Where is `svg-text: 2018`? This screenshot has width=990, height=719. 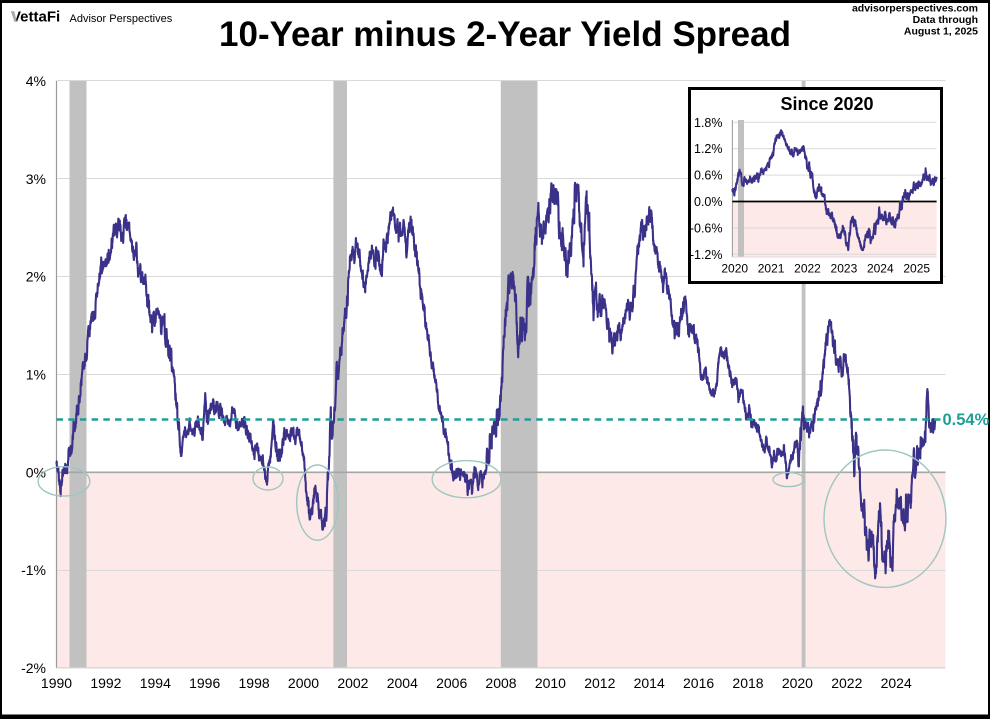
svg-text: 2018 is located at coordinates (747, 683).